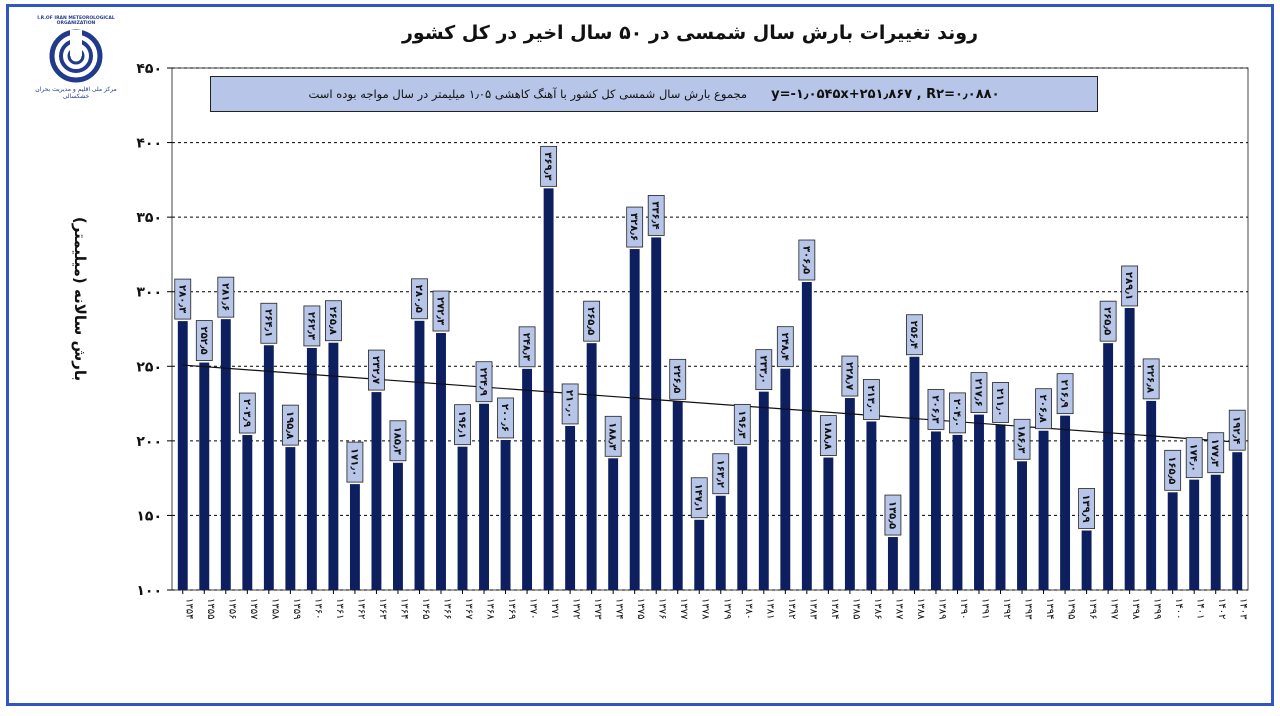 The width and height of the screenshot is (1280, 716). I want to click on data-label: ۱۸۵٫۳, so click(398, 441).